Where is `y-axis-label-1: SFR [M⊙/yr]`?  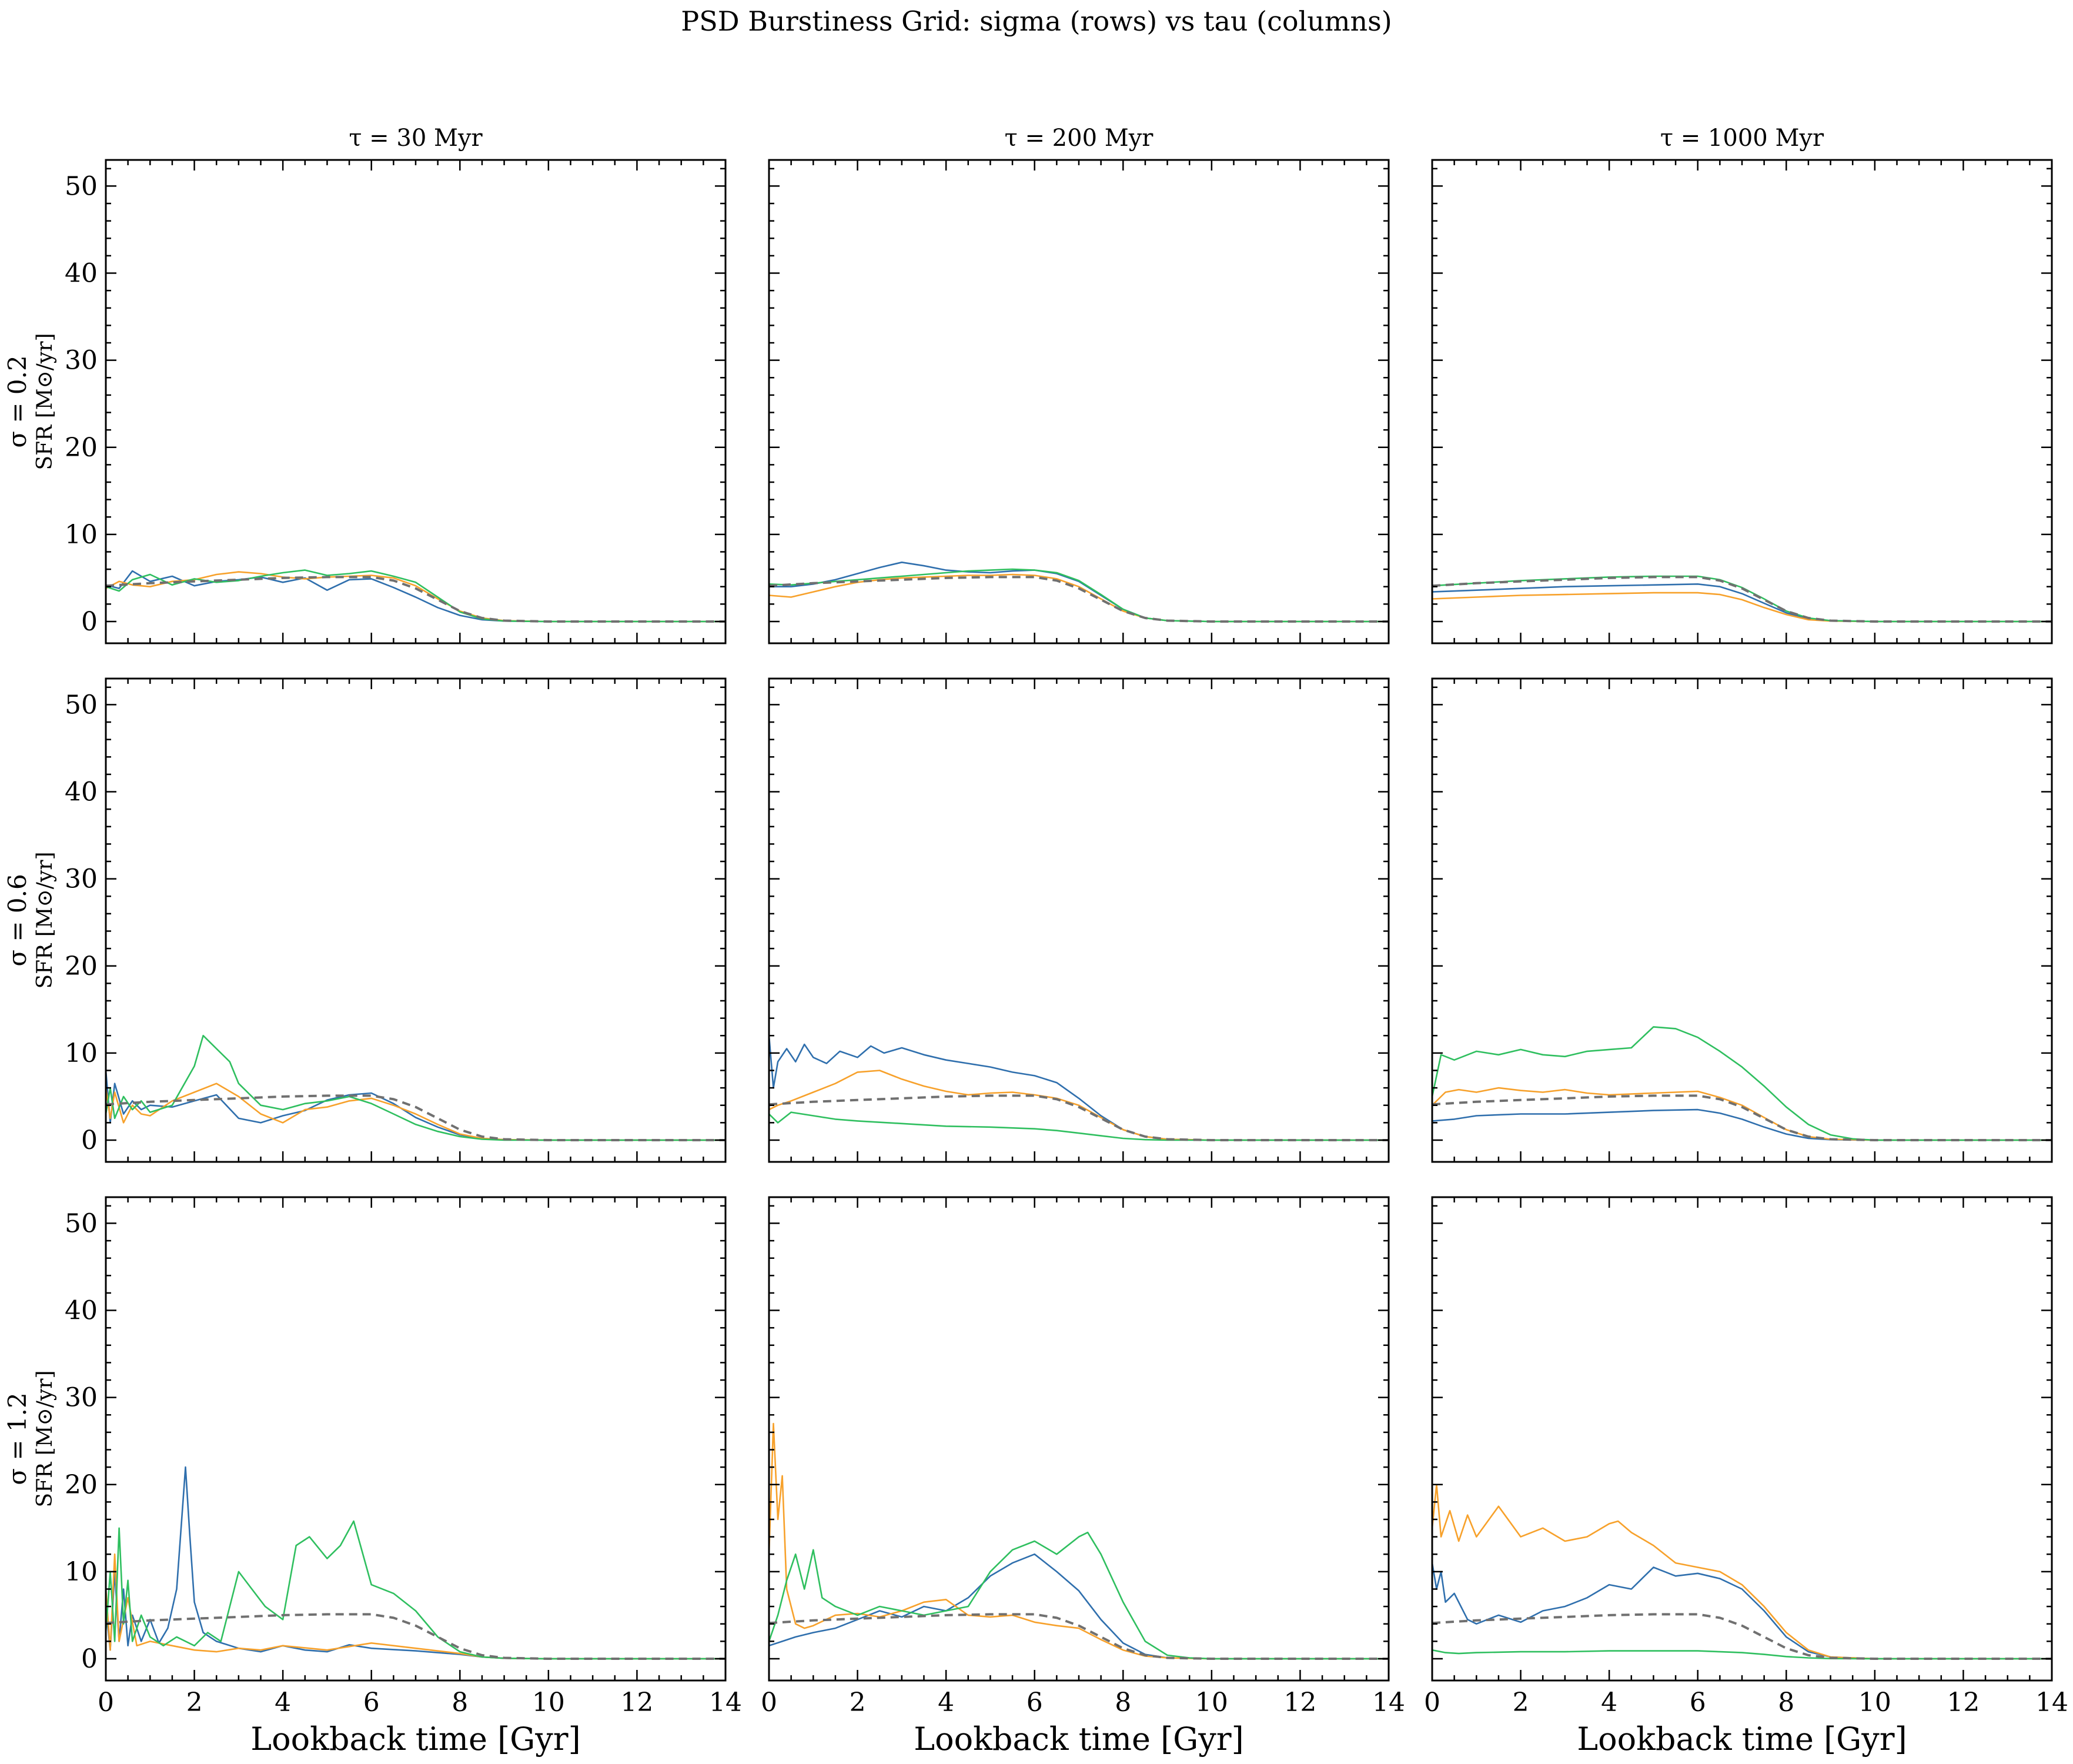
y-axis-label-1: SFR [M⊙/yr] is located at coordinates (45, 920).